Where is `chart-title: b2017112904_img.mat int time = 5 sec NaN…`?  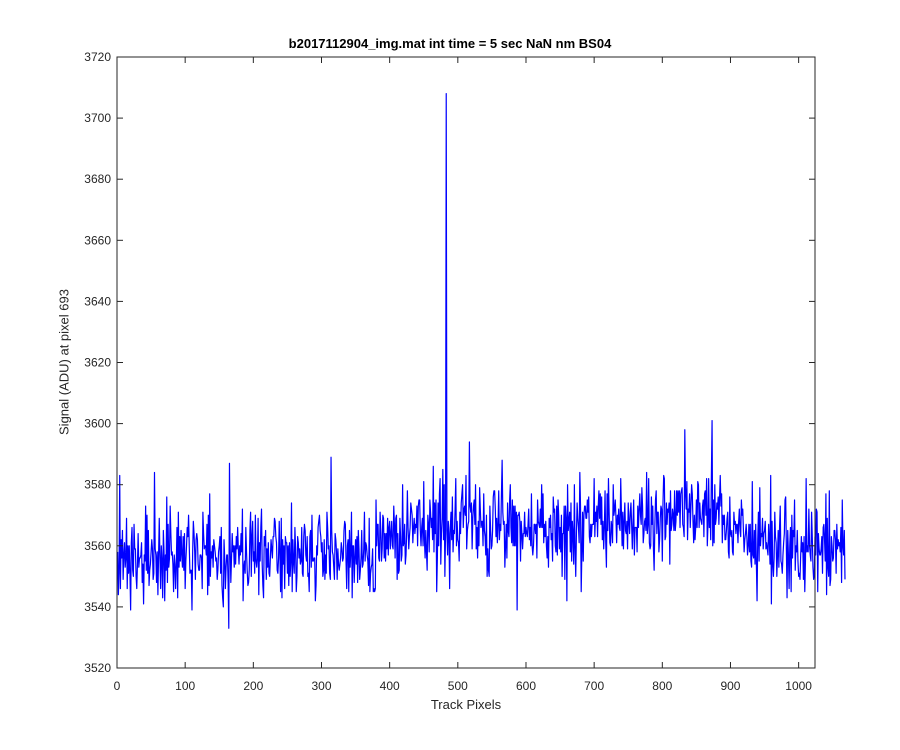
chart-title: b2017112904_img.mat int time = 5 sec NaN… is located at coordinates (450, 43).